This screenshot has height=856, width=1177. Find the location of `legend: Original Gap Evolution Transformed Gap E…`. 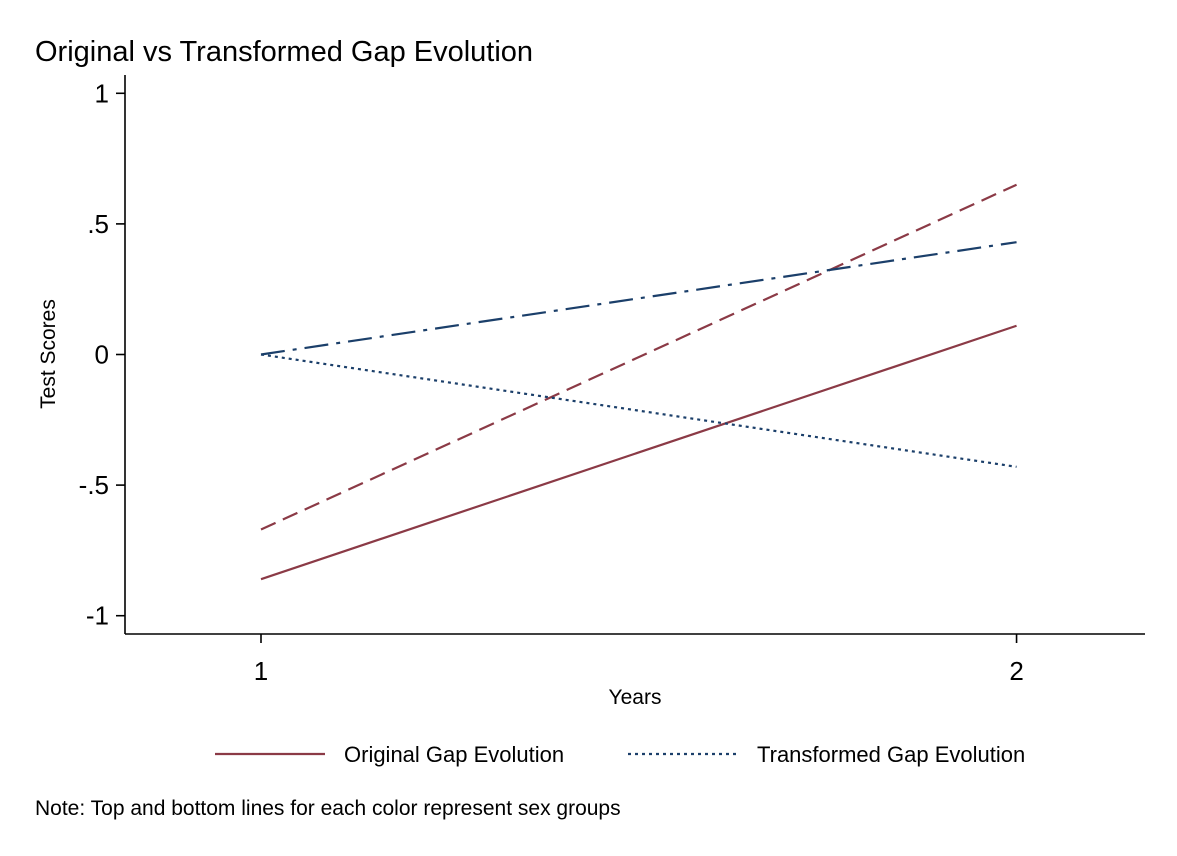

legend: Original Gap Evolution Transformed Gap E… is located at coordinates (620, 754).